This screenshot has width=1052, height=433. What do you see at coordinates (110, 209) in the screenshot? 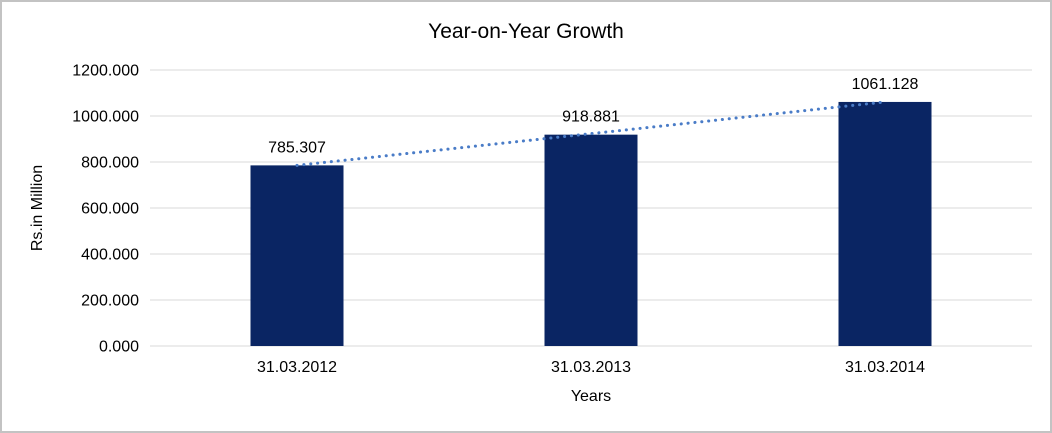
I see `y-tick-label: 600.000` at bounding box center [110, 209].